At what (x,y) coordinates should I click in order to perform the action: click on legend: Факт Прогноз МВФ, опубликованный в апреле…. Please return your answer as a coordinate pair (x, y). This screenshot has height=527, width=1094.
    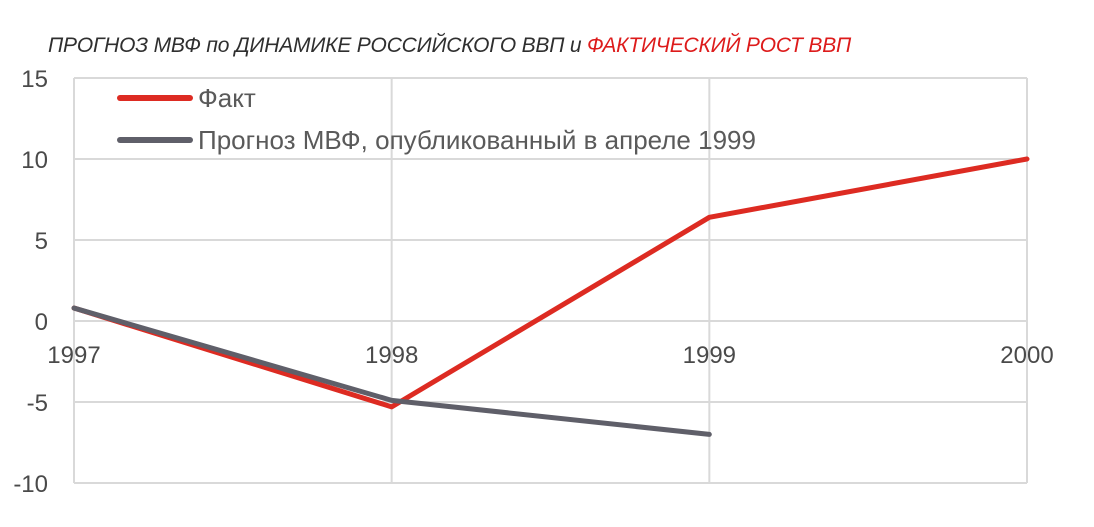
    Looking at the image, I should click on (436, 119).